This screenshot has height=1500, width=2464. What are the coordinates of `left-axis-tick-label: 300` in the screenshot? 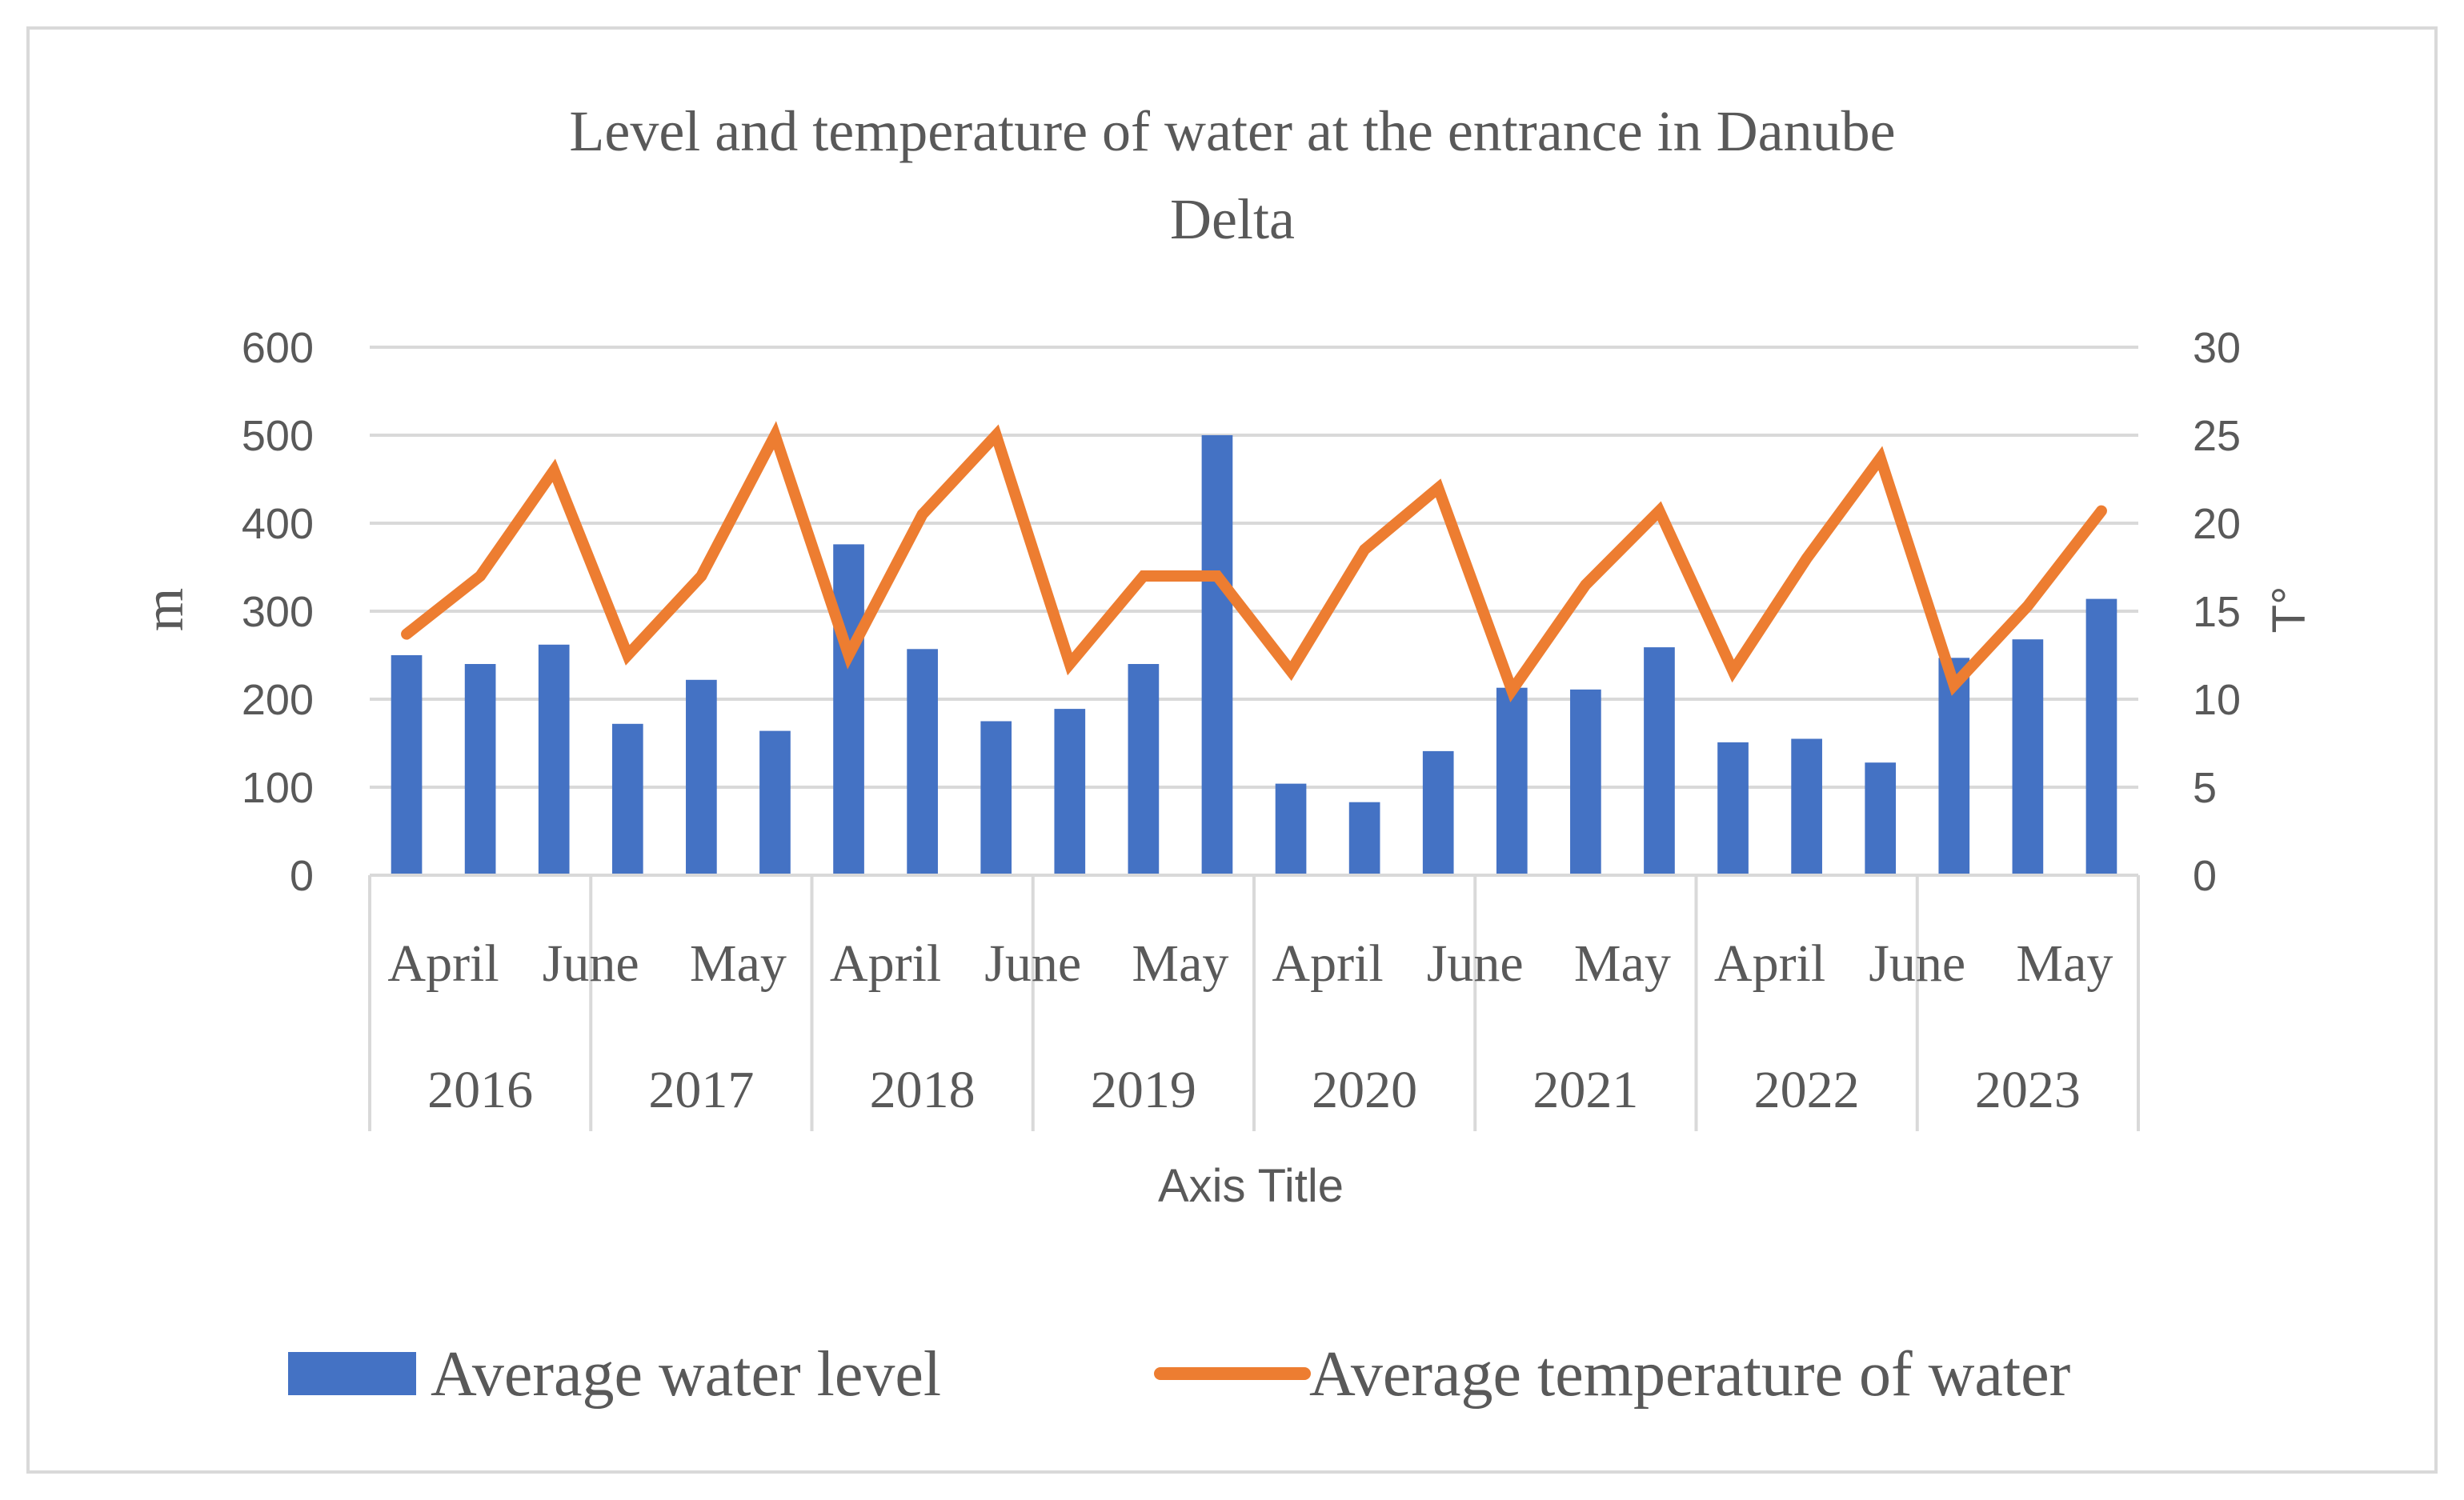 It's located at (278, 612).